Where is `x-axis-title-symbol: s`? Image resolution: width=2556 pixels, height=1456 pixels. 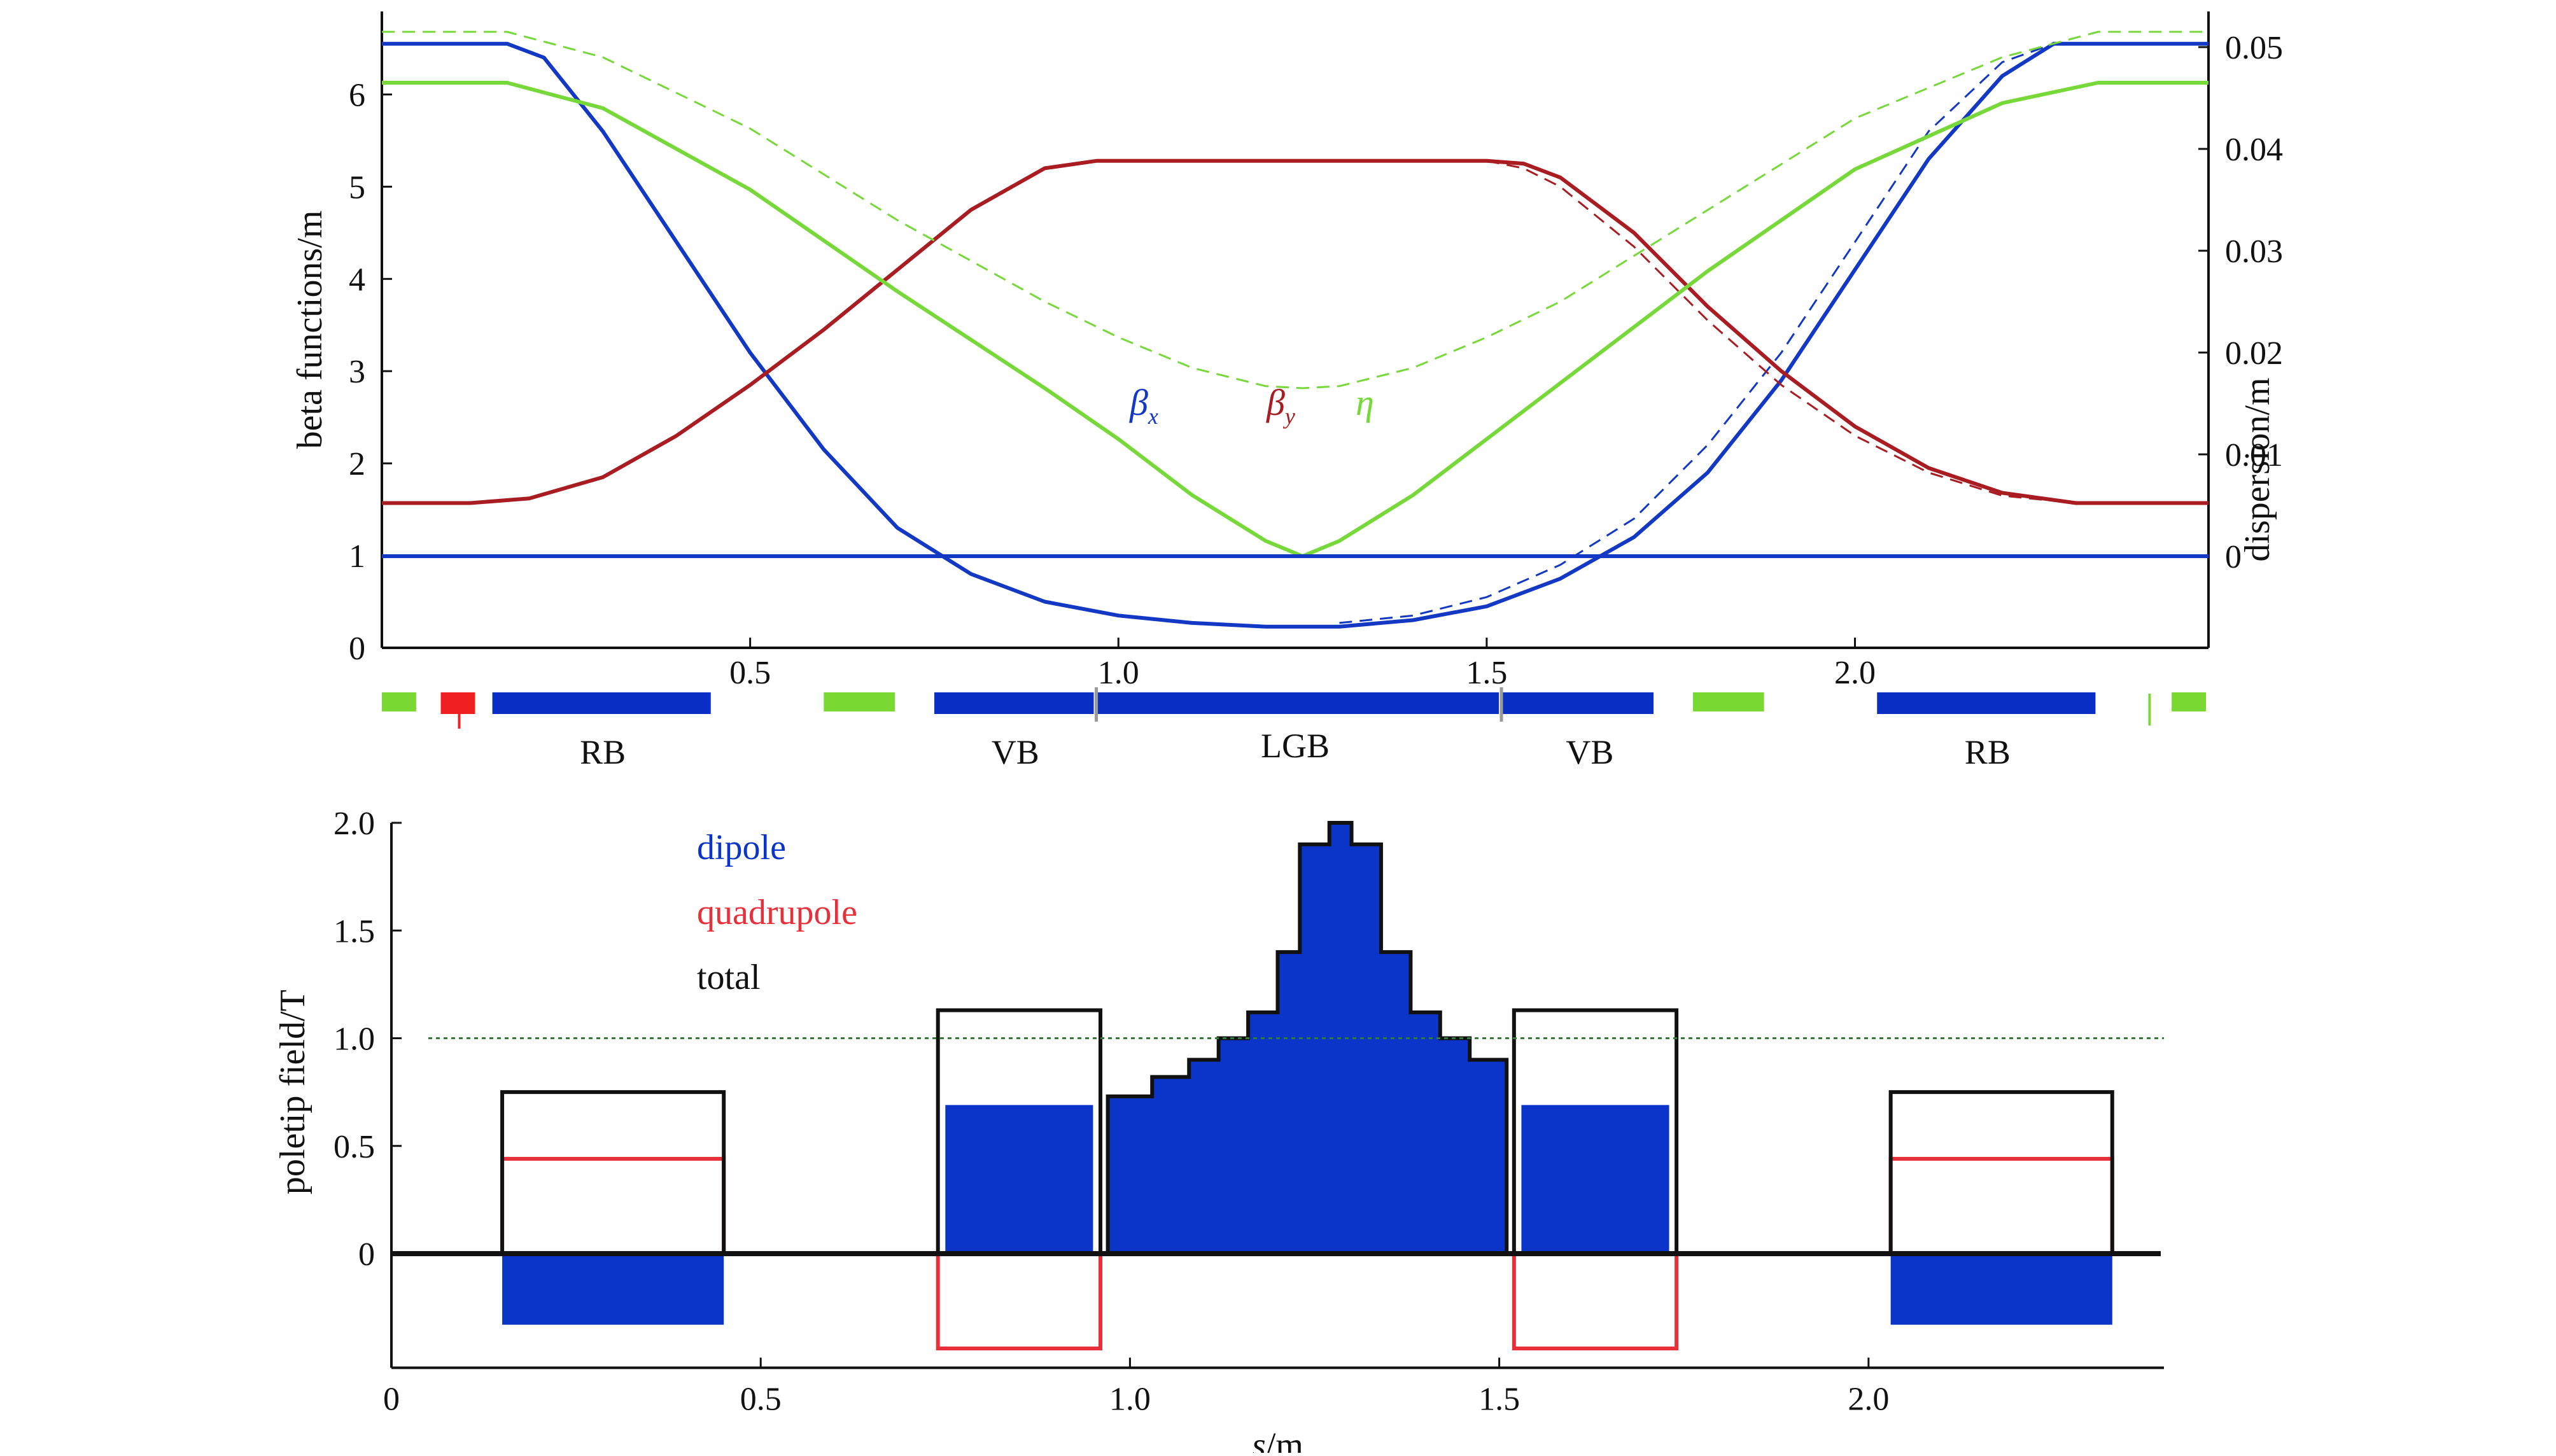
x-axis-title-symbol: s is located at coordinates (1259, 1439).